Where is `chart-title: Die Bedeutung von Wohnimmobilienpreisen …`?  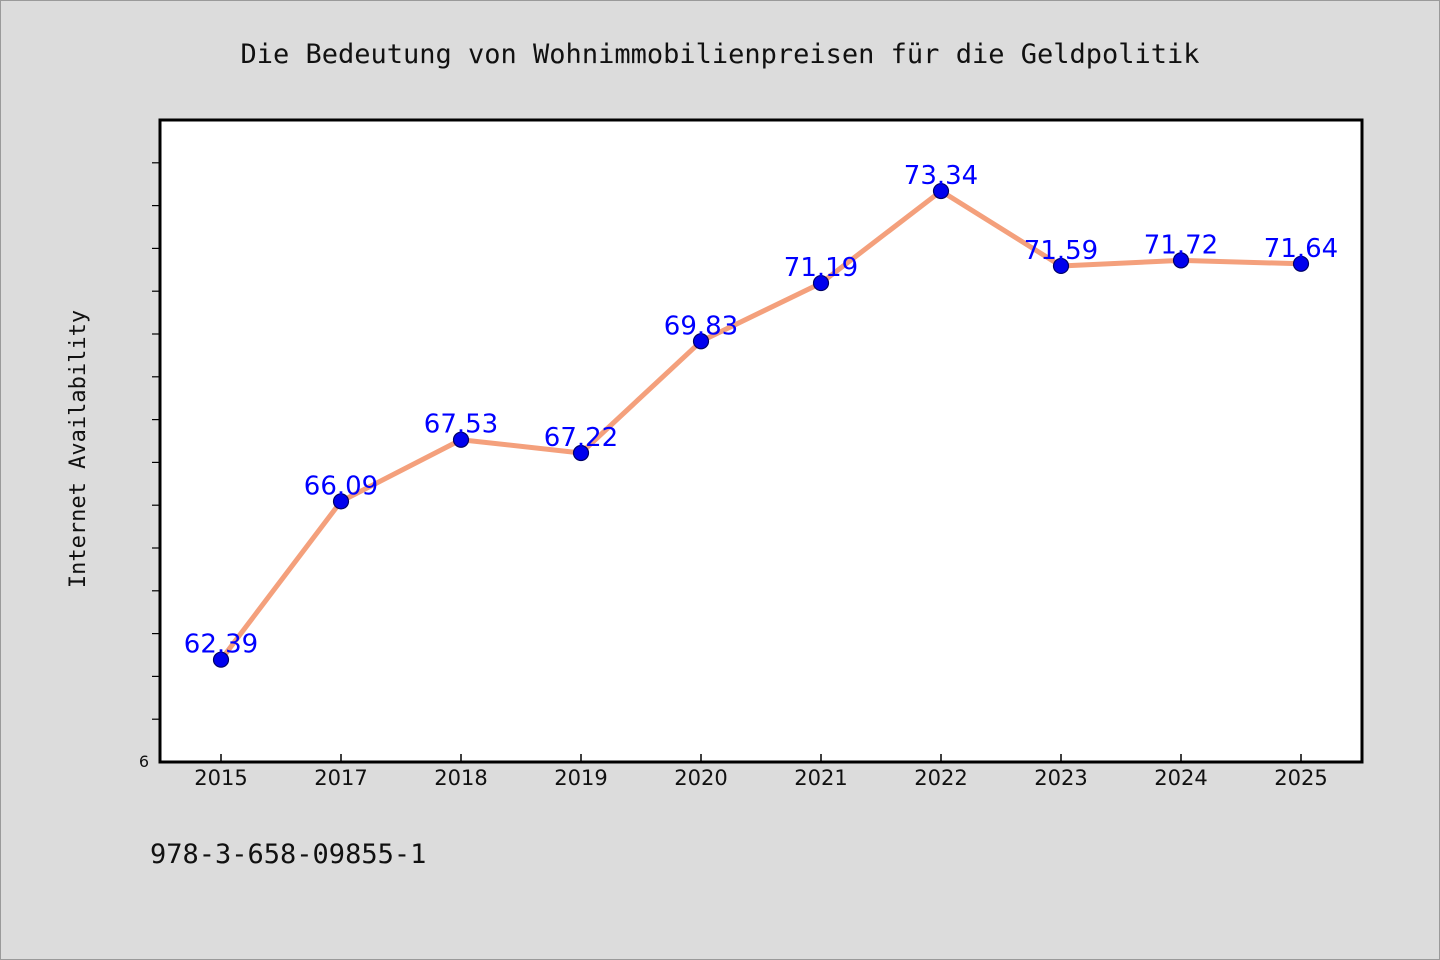 chart-title: Die Bedeutung von Wohnimmobilienpreisen … is located at coordinates (719, 54).